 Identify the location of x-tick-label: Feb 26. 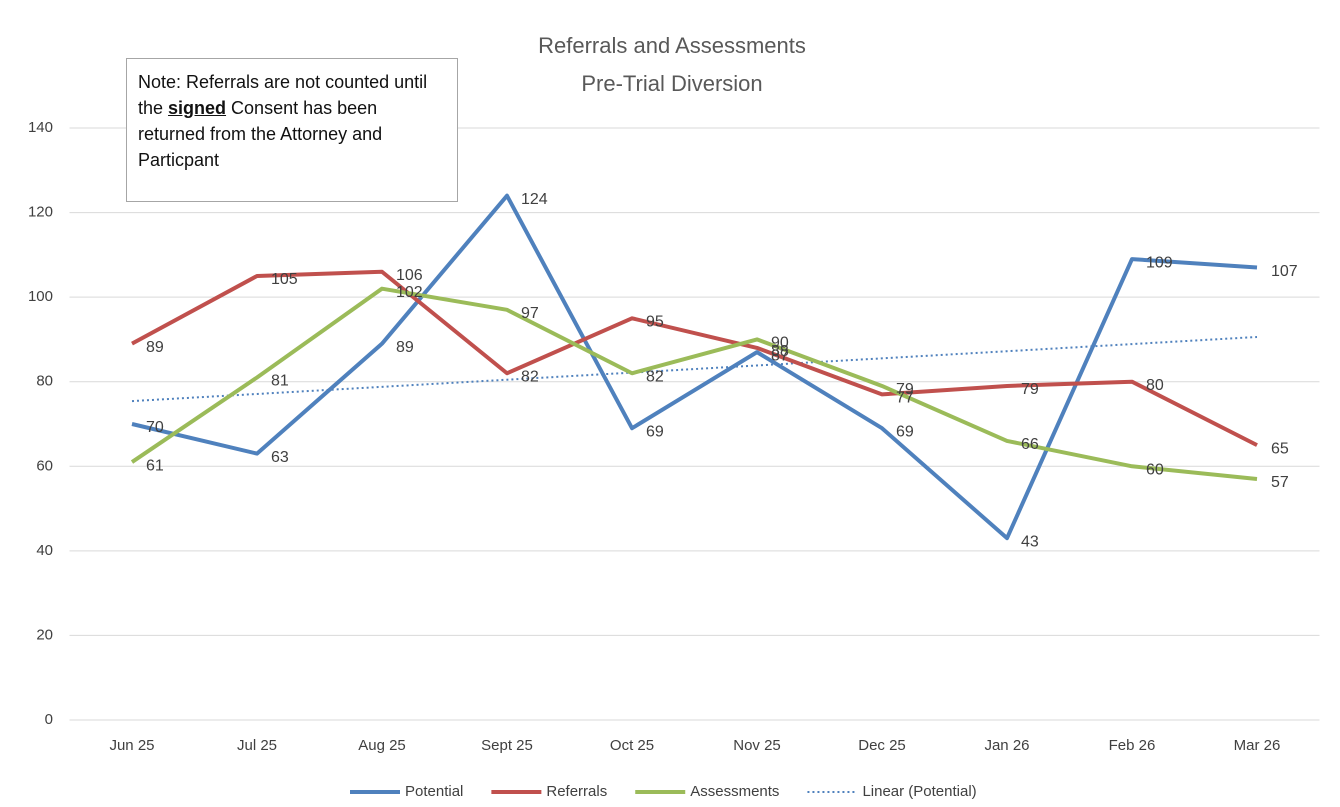
(1132, 745).